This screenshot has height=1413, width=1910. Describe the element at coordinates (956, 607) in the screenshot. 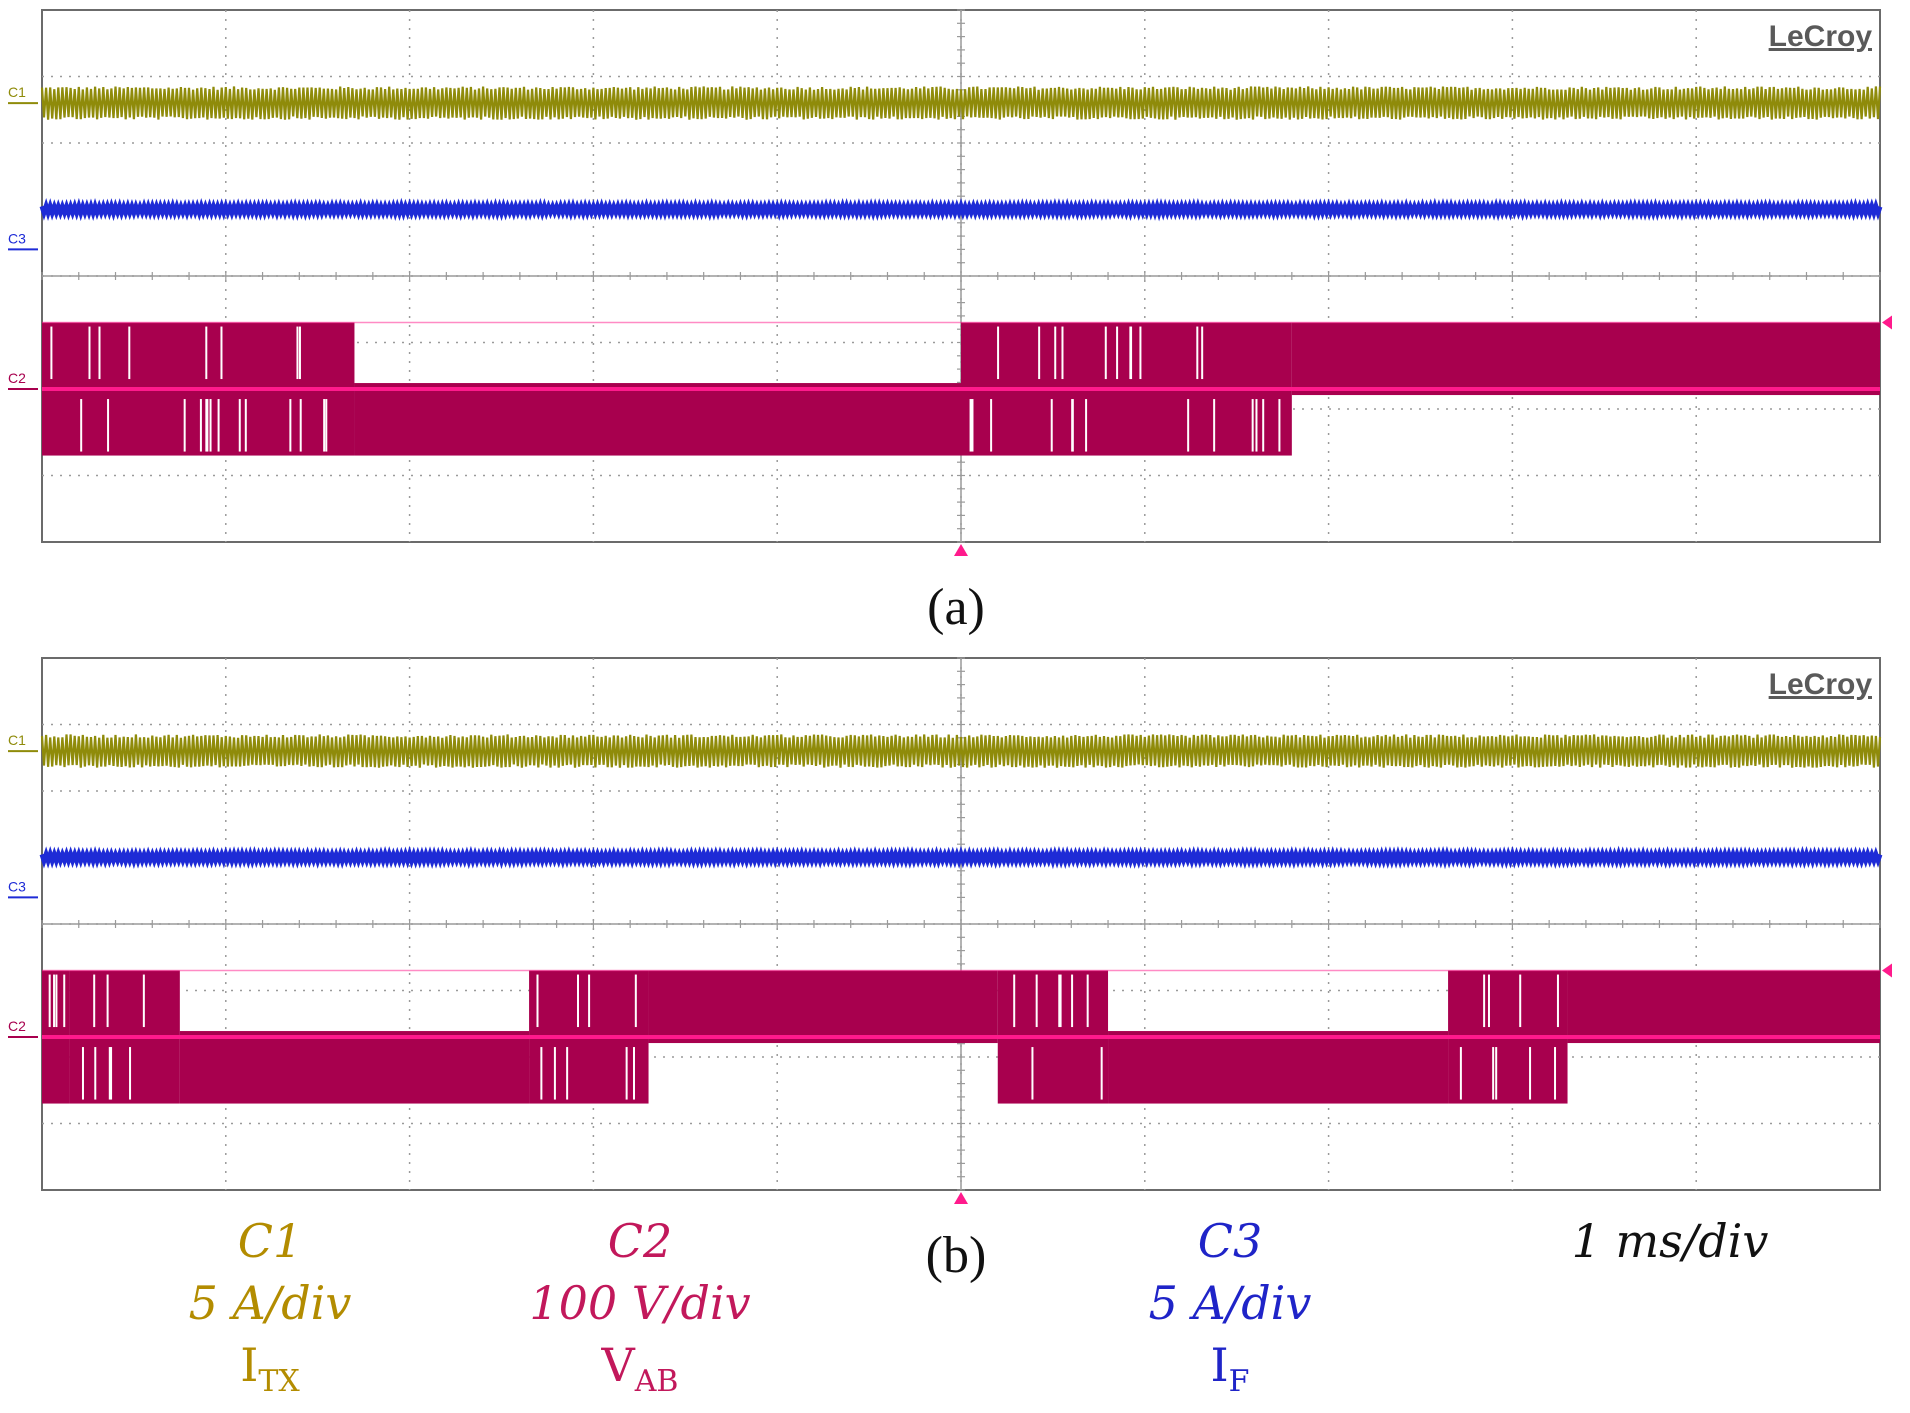

I see `panel-a-caption: (a)` at that location.